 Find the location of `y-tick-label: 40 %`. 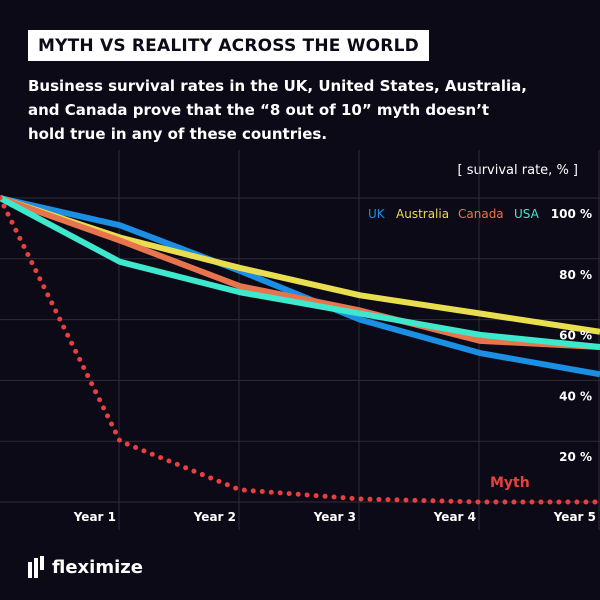

y-tick-label: 40 % is located at coordinates (575, 396).